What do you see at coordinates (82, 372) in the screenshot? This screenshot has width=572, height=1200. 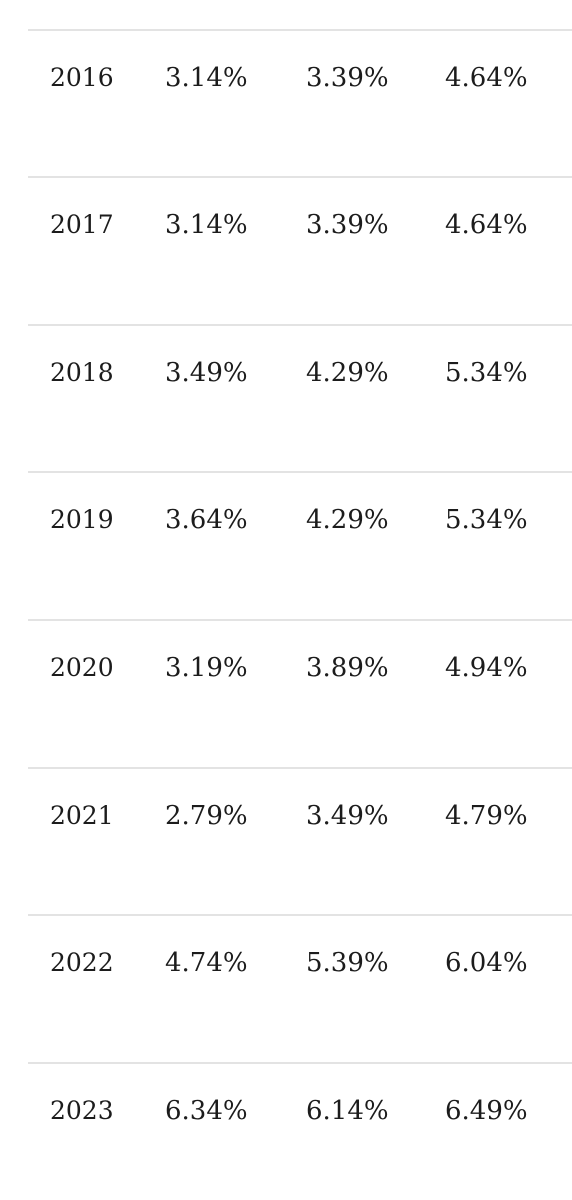 I see `year-cell: 2018` at bounding box center [82, 372].